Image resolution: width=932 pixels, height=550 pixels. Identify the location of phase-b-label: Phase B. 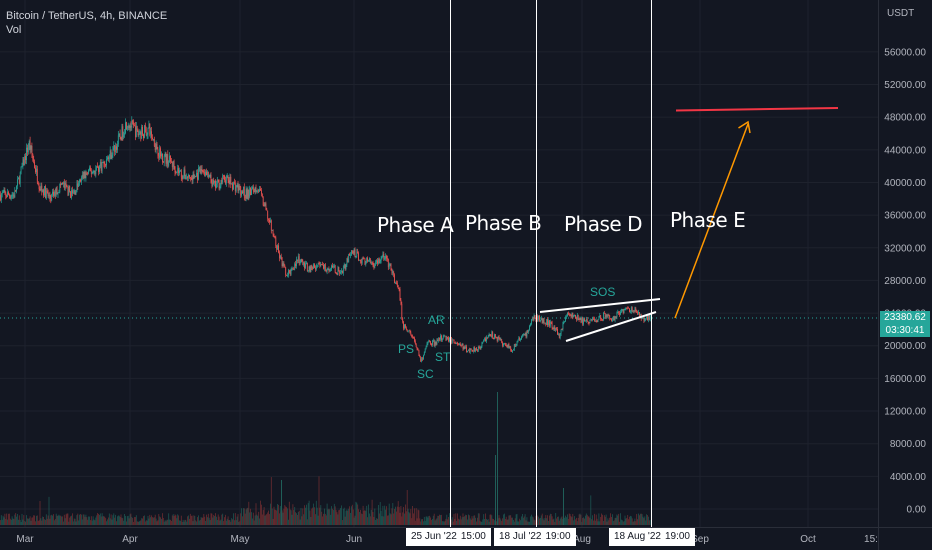
(503, 223).